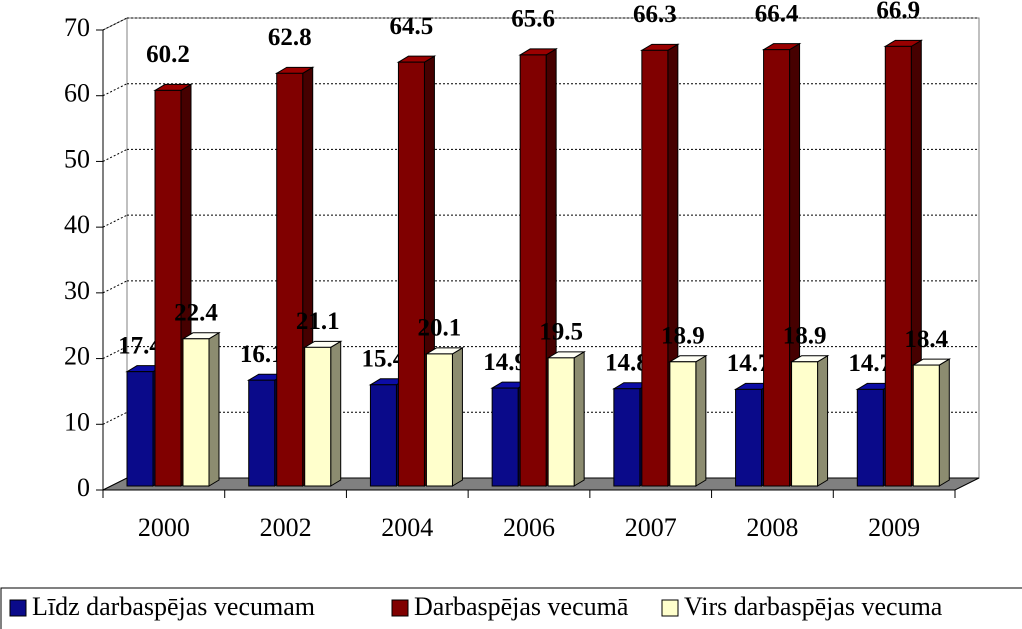  I want to click on y-tick-label: 70, so click(77, 27).